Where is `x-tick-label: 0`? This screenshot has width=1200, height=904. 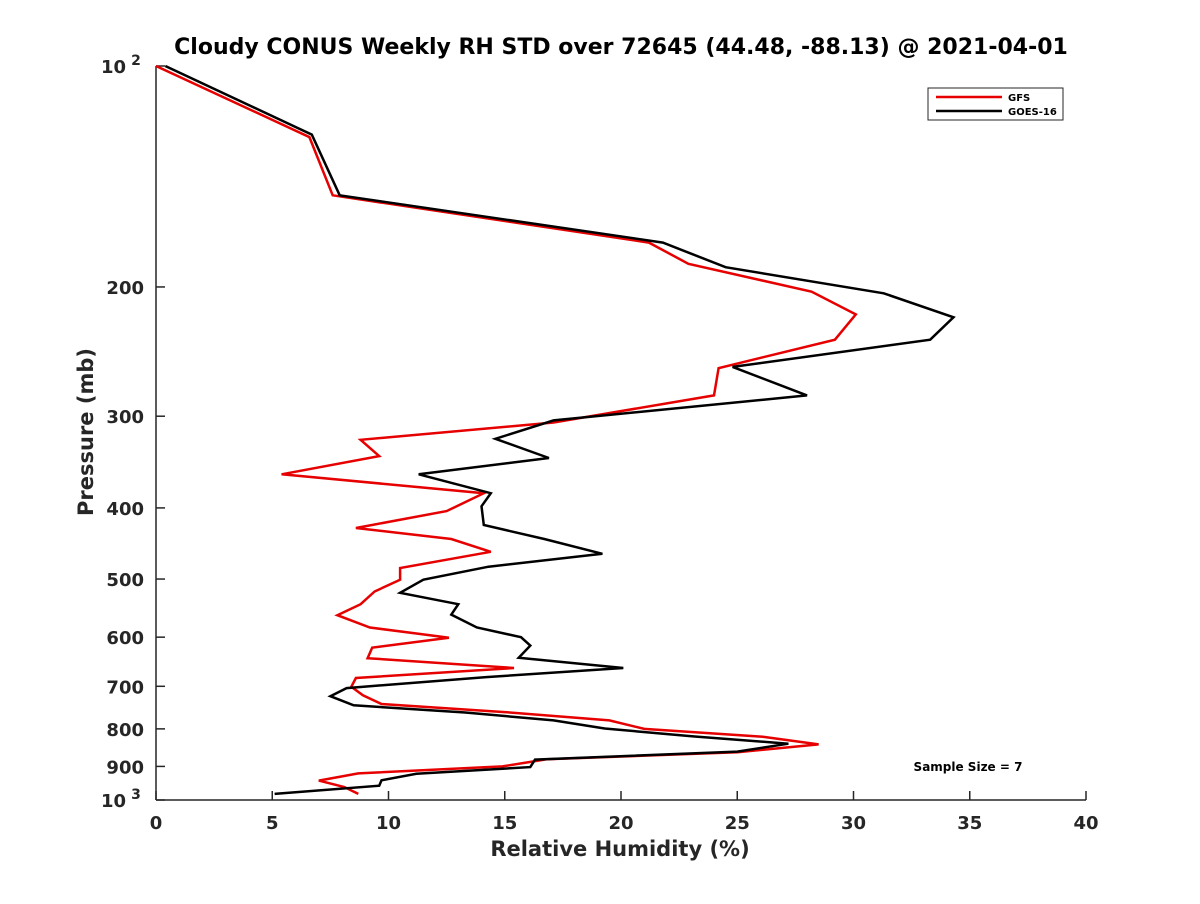 x-tick-label: 0 is located at coordinates (156, 823).